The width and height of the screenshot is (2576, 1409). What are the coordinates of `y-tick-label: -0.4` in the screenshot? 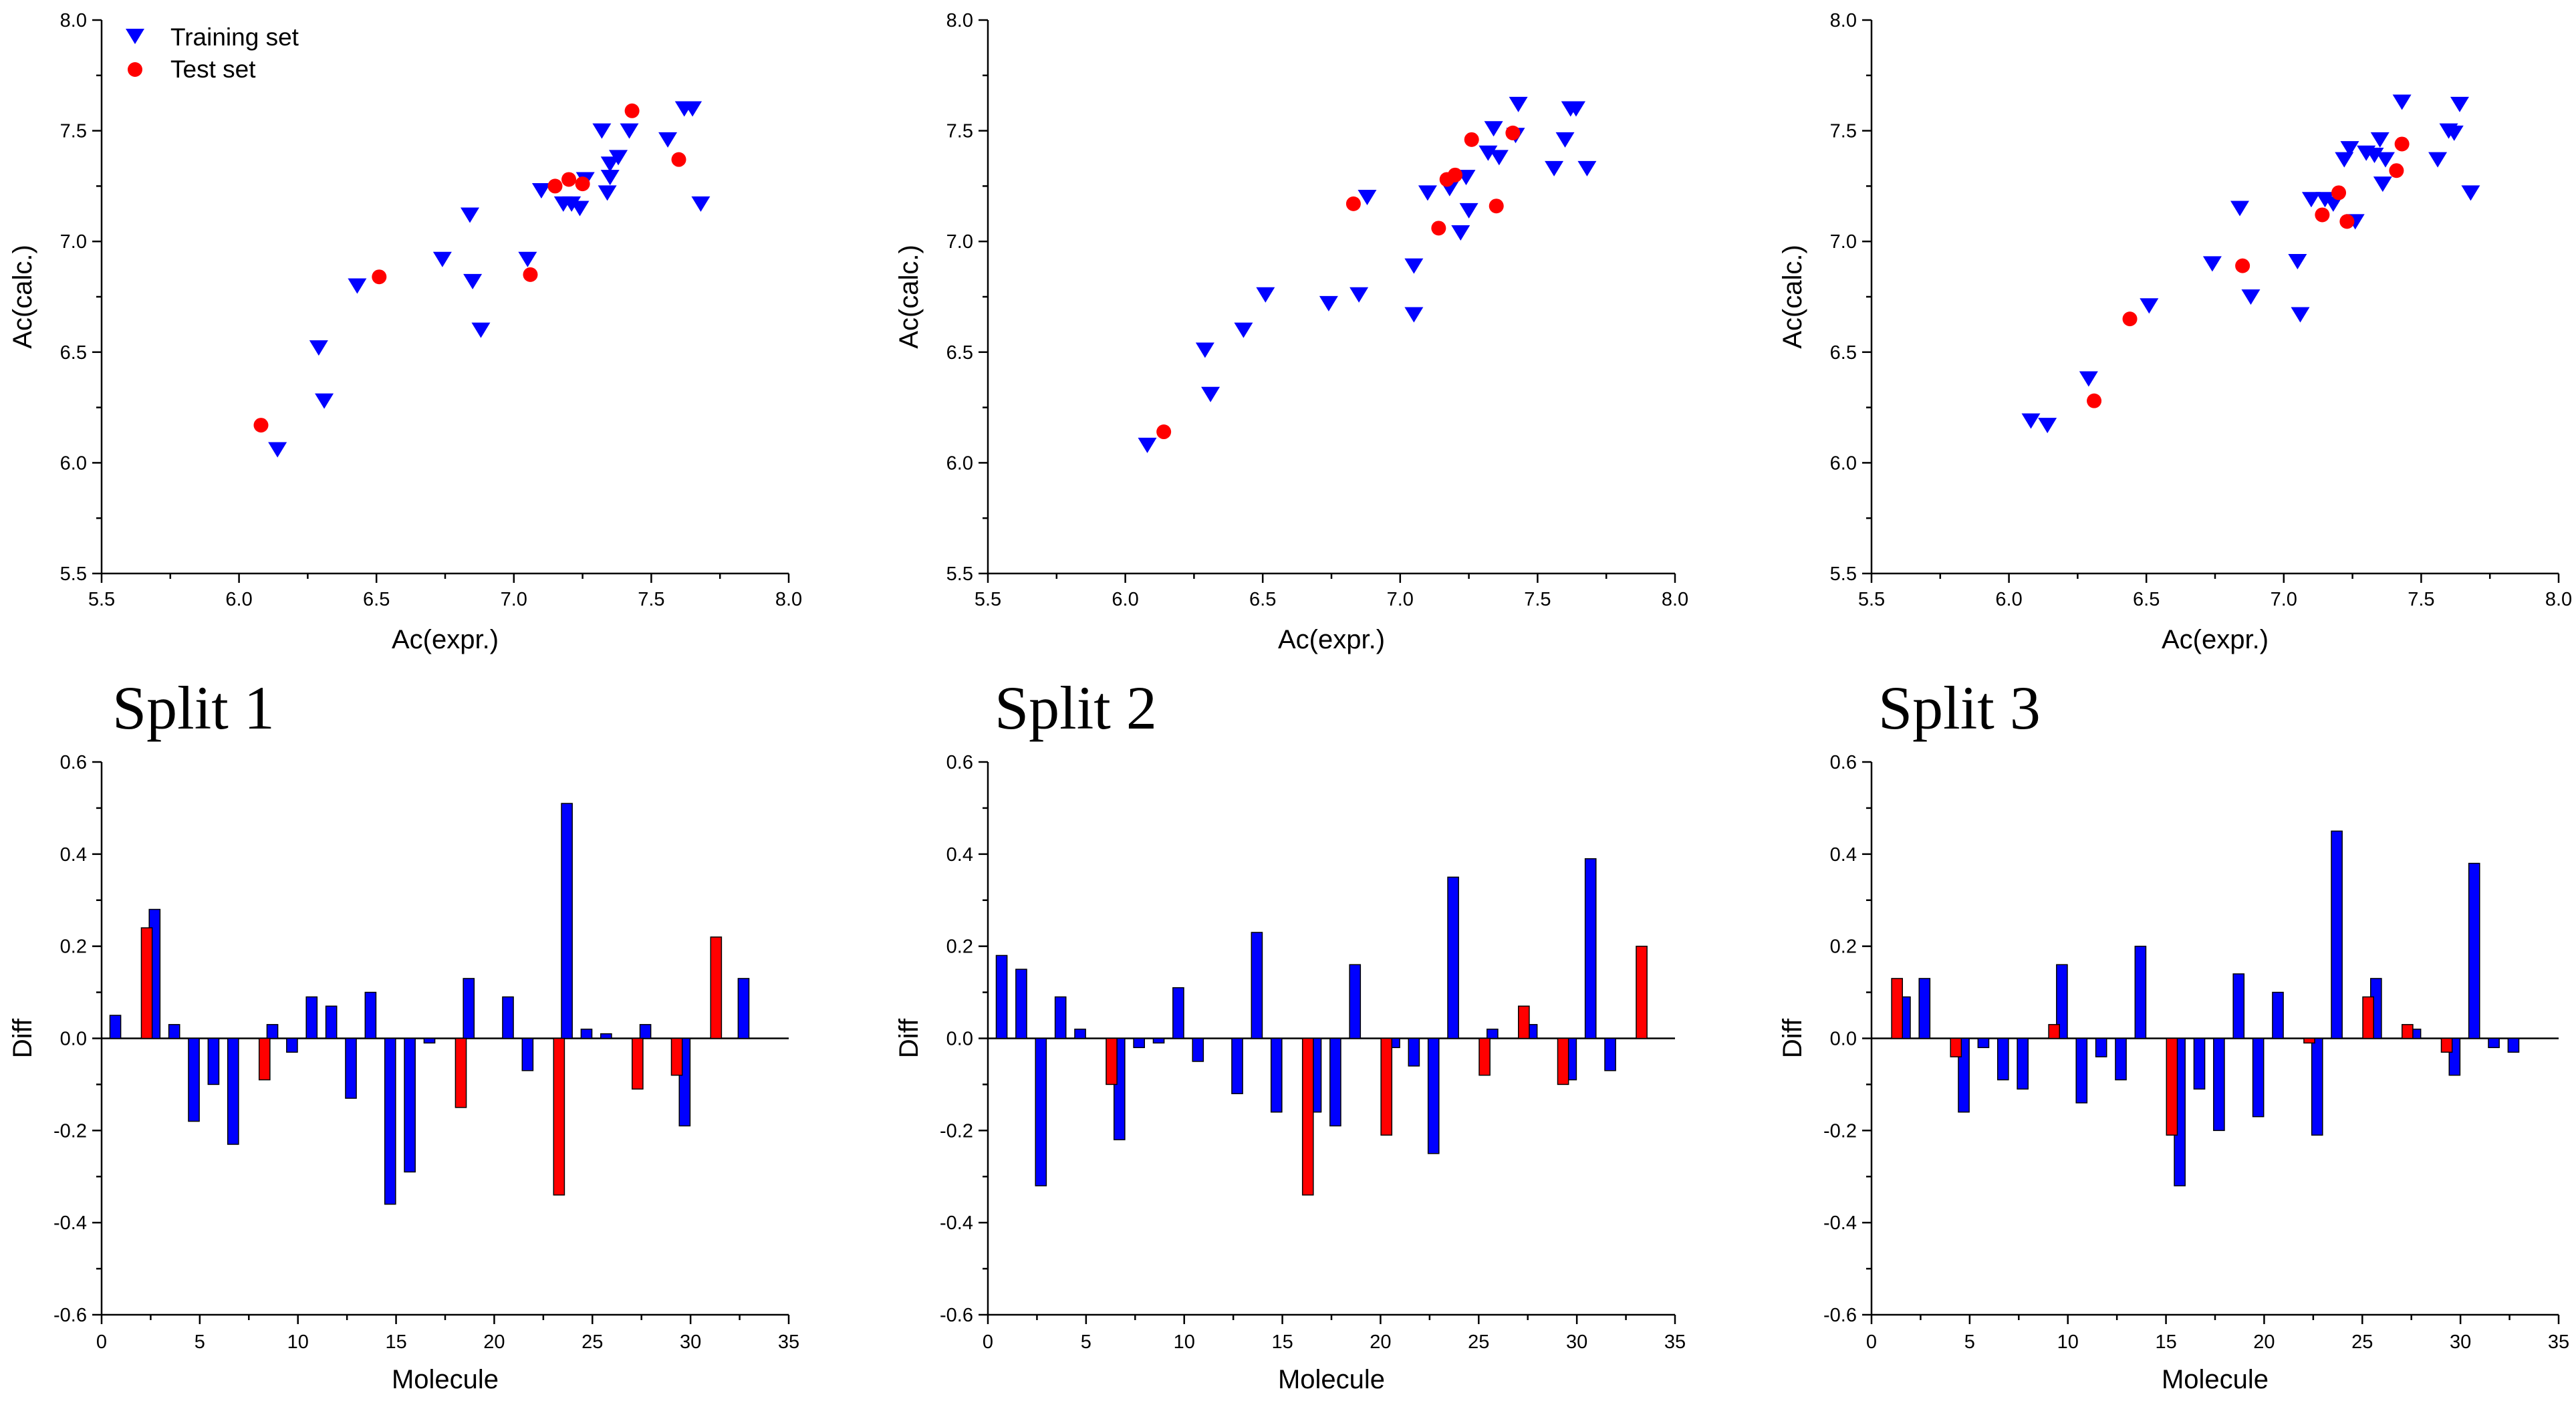 It's located at (70, 1223).